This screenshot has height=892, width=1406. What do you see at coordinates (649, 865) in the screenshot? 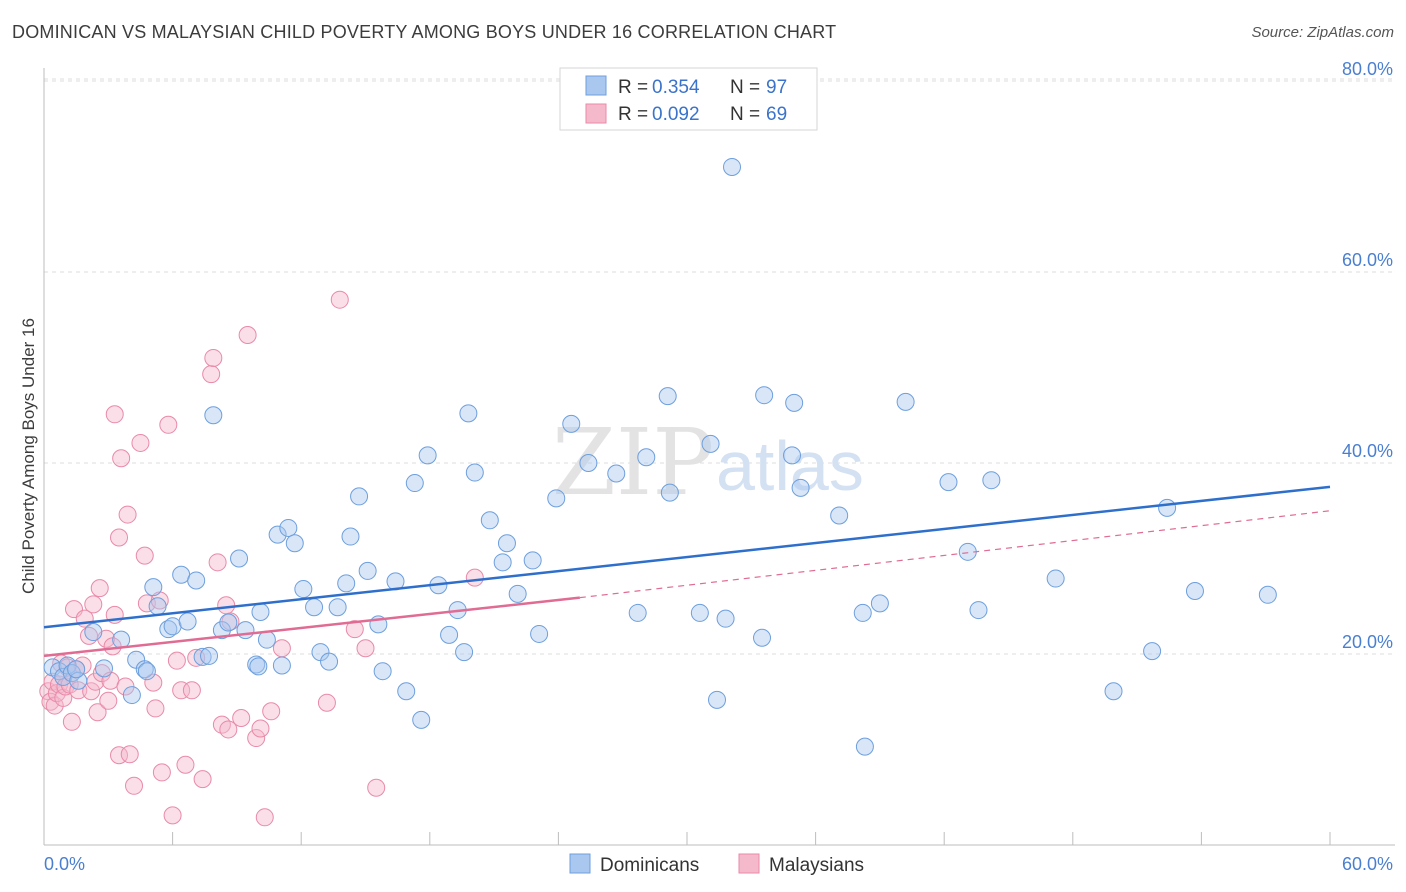
I see `bottom-legend-label-dominicans: Dominicans` at bounding box center [649, 865].